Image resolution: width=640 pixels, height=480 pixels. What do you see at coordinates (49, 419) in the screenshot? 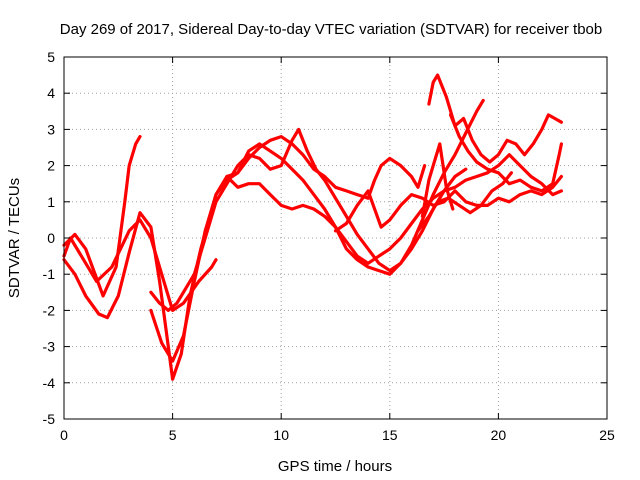
I see `y-tick-label: -5` at bounding box center [49, 419].